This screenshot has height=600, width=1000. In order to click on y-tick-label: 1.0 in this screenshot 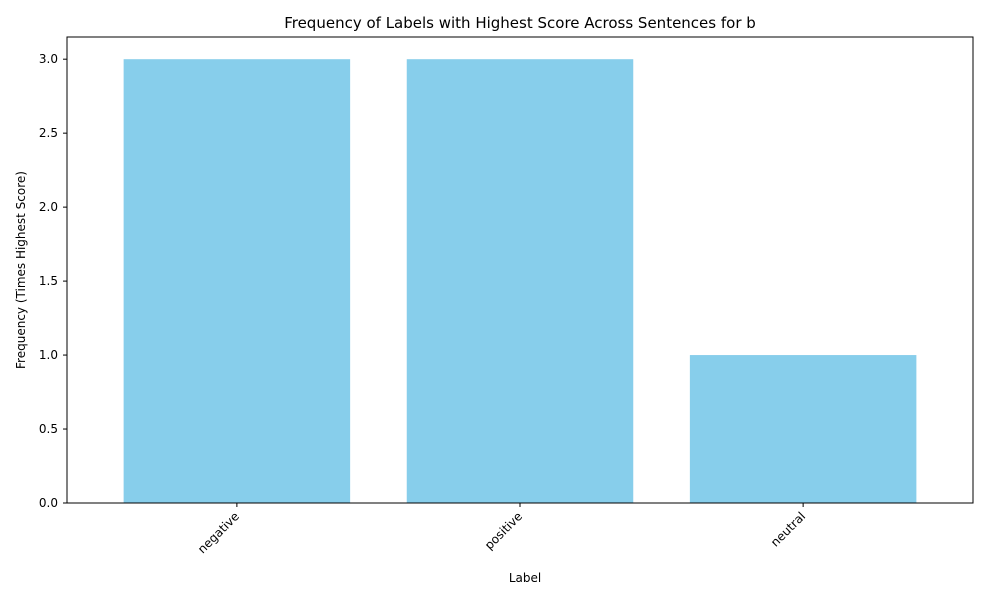, I will do `click(48, 355)`.